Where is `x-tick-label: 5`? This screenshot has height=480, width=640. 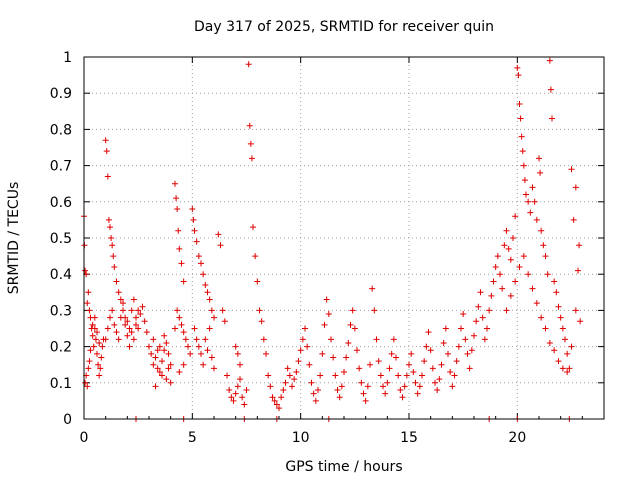
x-tick-label: 5 is located at coordinates (192, 438).